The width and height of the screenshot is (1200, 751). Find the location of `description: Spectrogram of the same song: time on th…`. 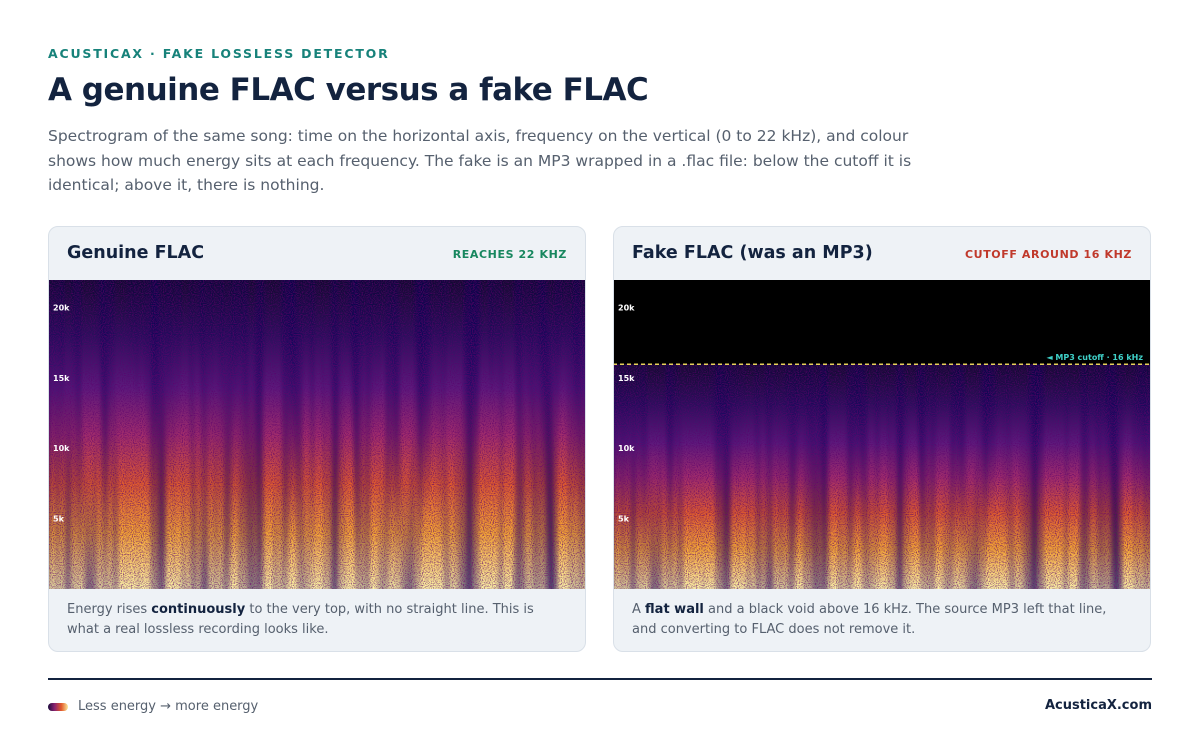

description: Spectrogram of the same song: time on th… is located at coordinates (480, 160).